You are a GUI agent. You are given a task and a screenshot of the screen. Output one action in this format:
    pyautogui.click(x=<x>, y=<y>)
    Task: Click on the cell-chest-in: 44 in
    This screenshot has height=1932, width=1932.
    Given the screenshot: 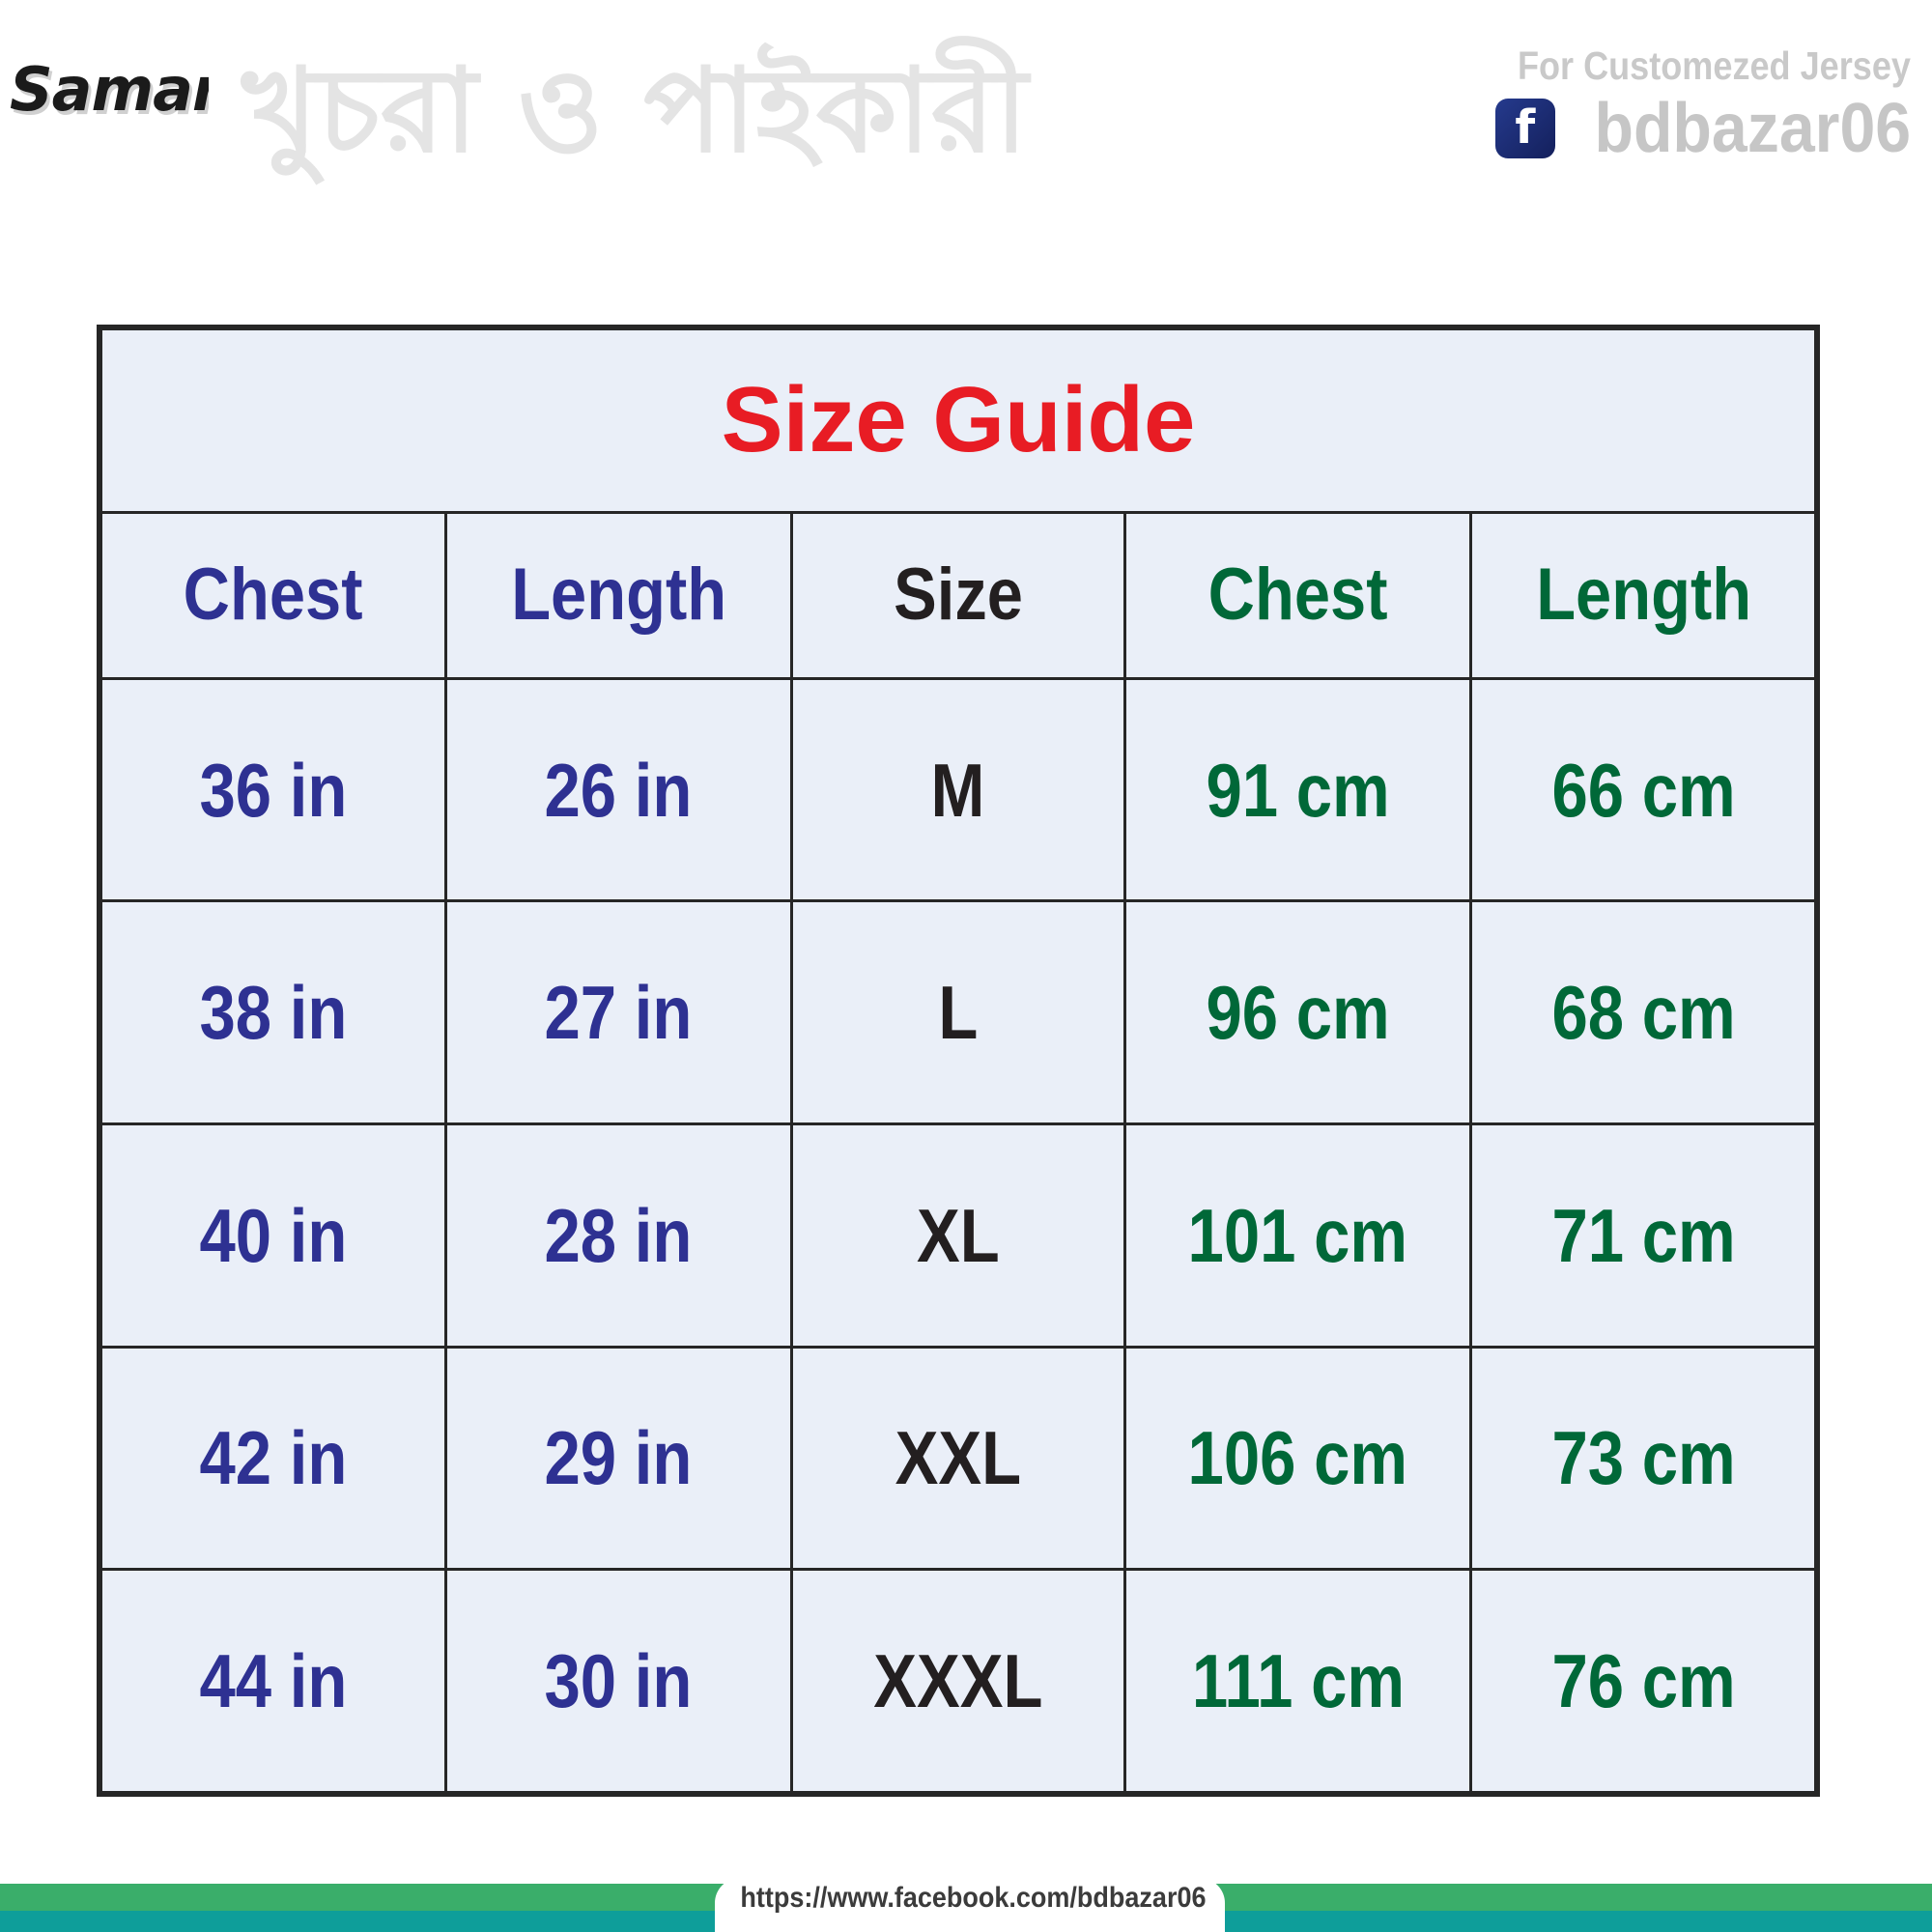 What is the action you would take?
    pyautogui.click(x=272, y=1682)
    